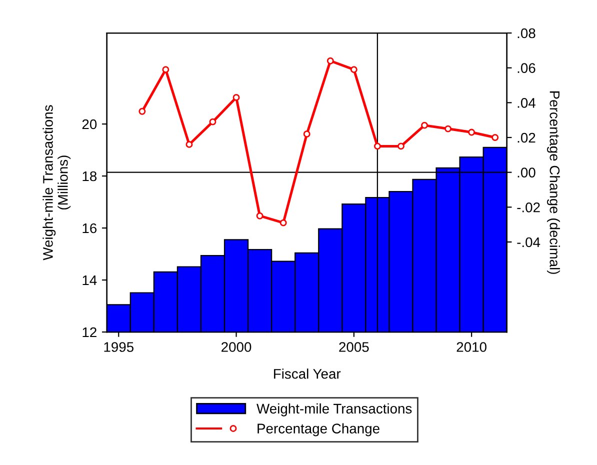 The image size is (597, 465). Describe the element at coordinates (528, 207) in the screenshot. I see `y2-tick-label: -.02` at that location.